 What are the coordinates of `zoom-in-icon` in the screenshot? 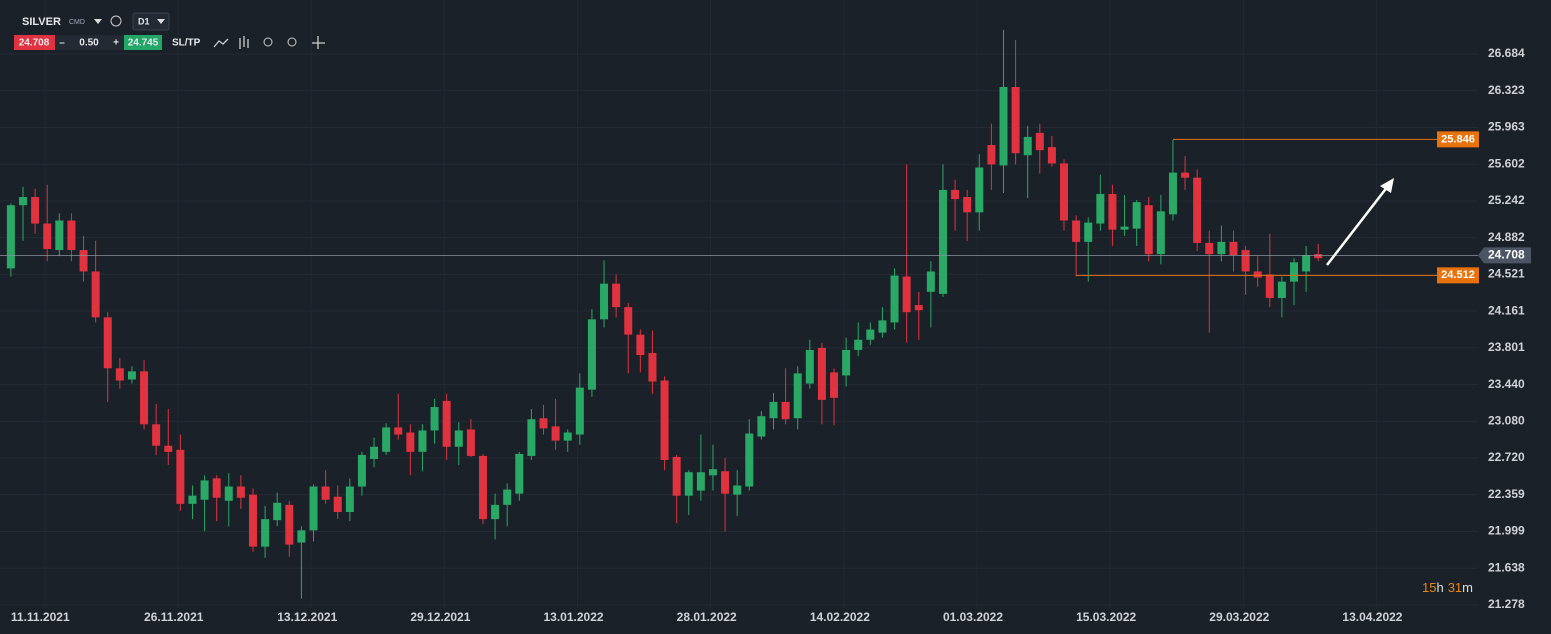 It's located at (292, 42).